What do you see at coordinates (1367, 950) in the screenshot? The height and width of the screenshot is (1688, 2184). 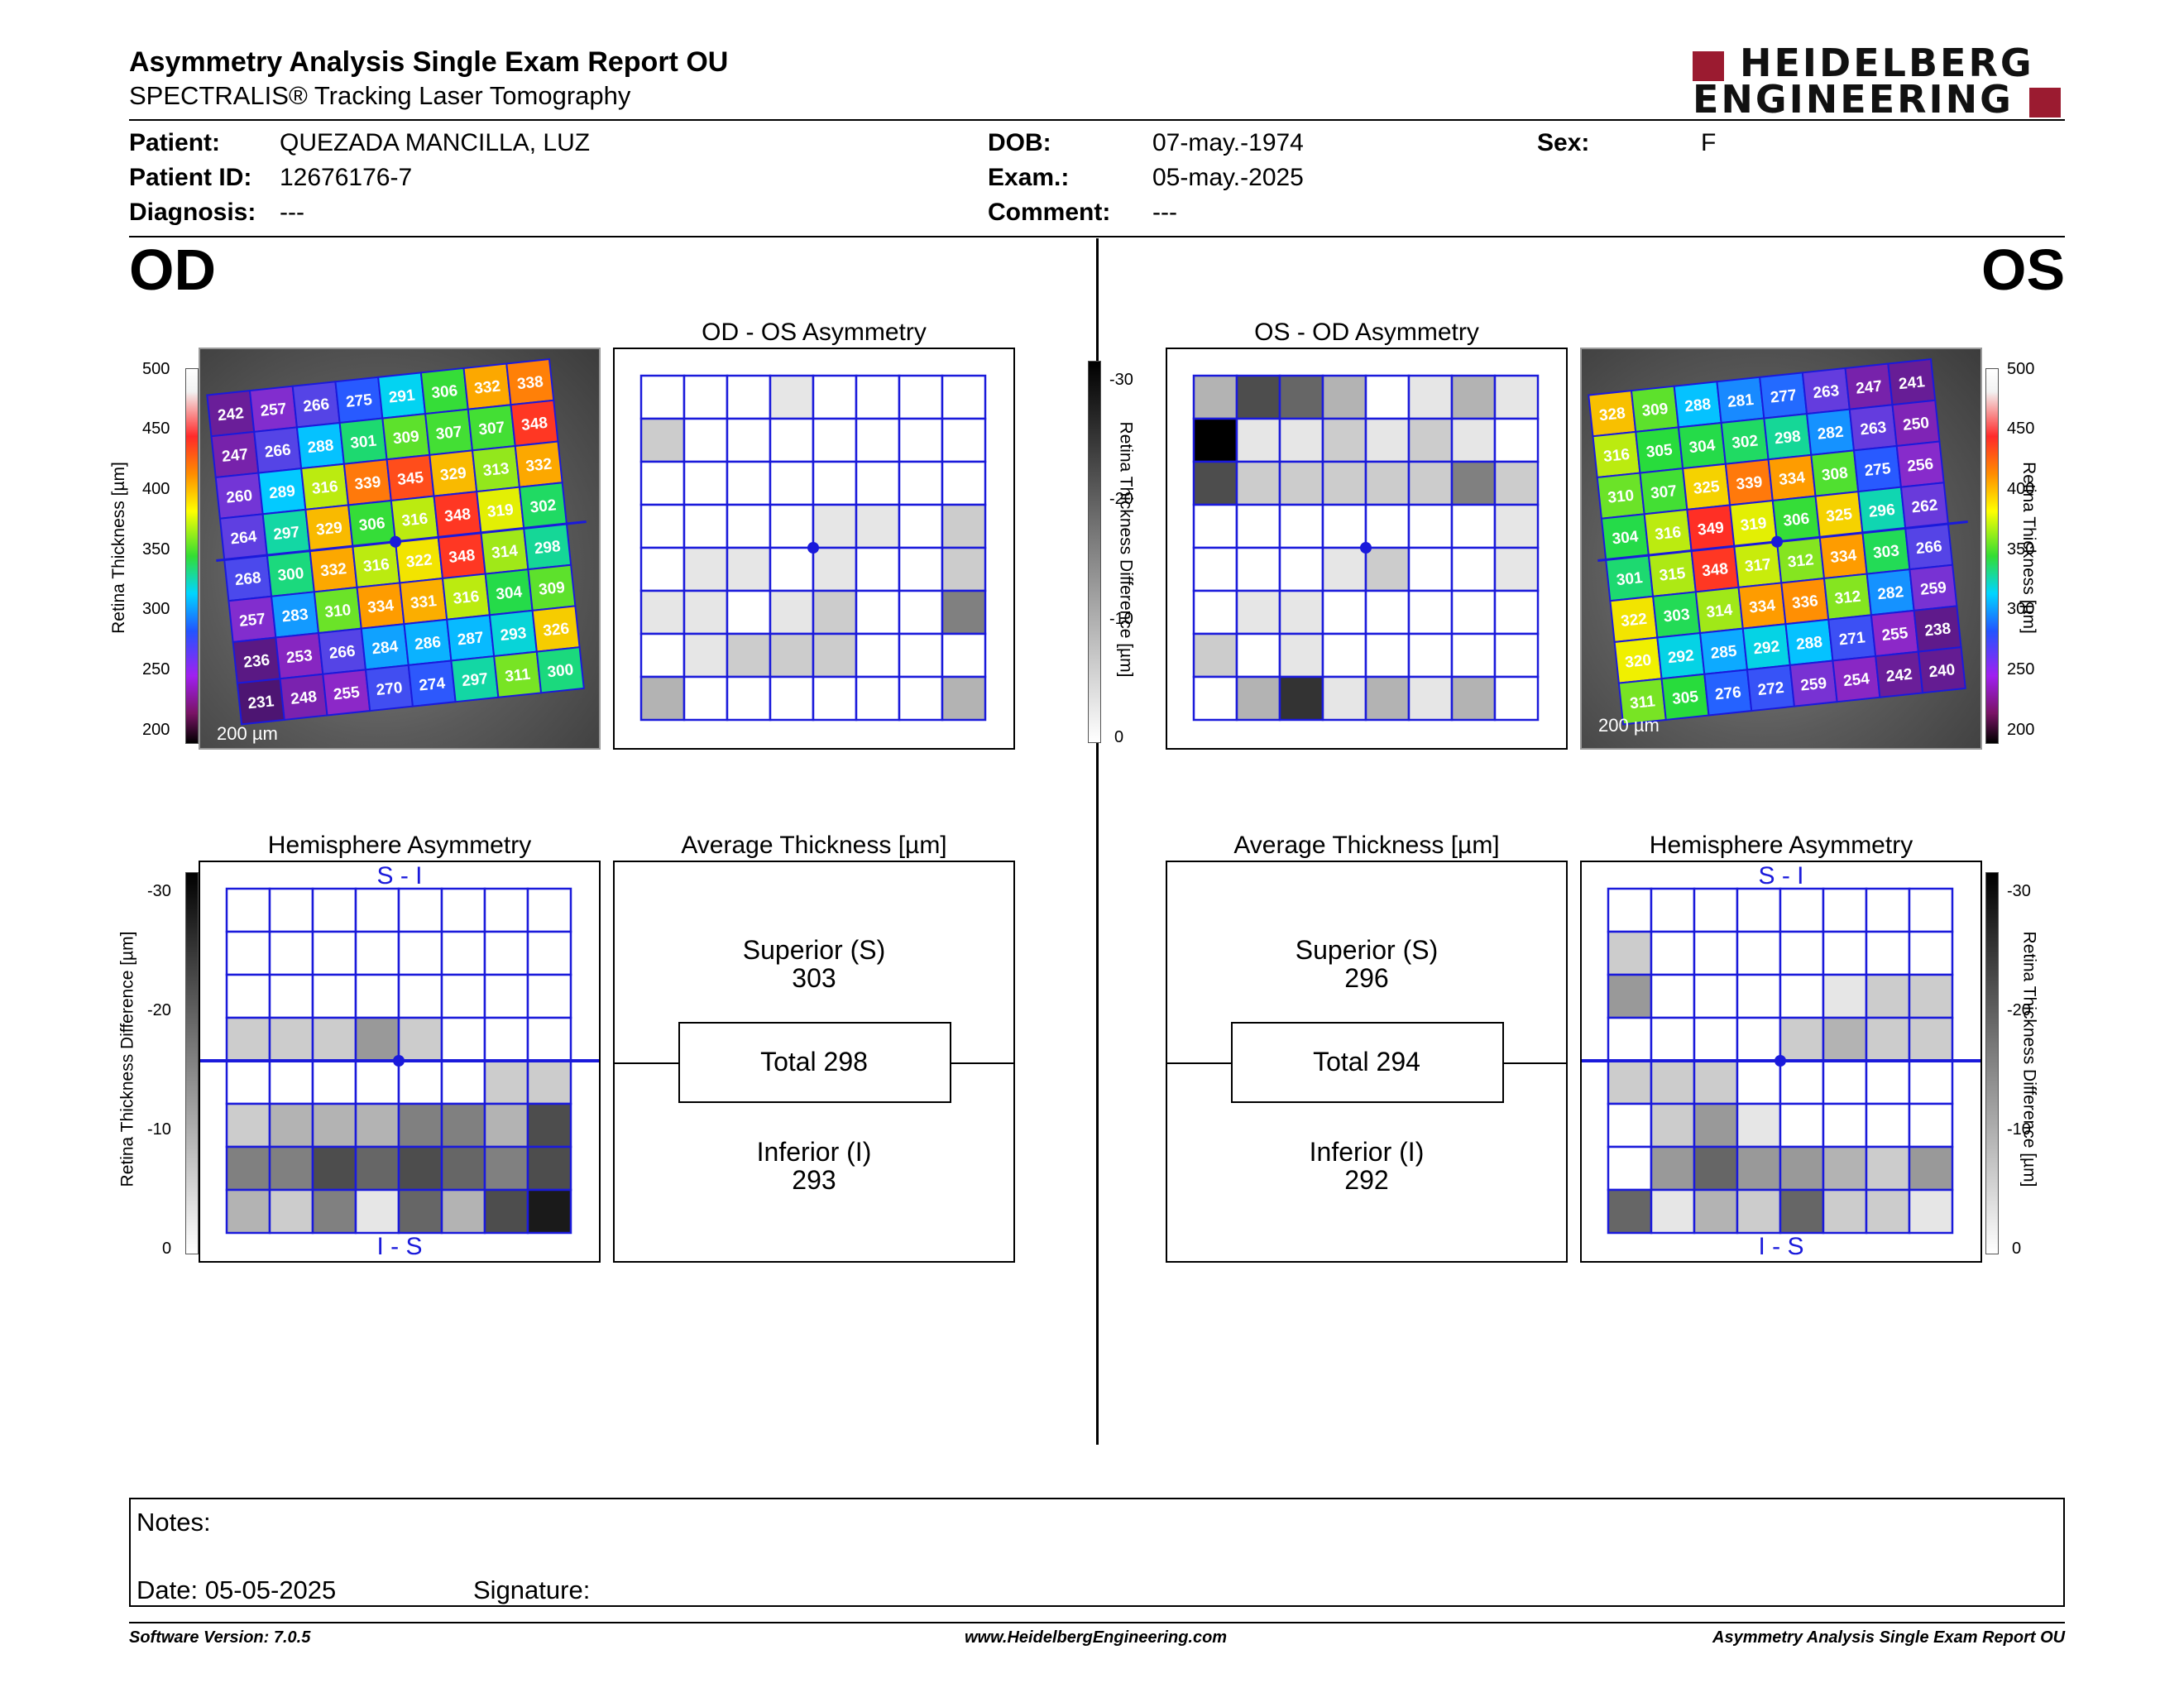 I see `os-superior-label: Superior (S)` at bounding box center [1367, 950].